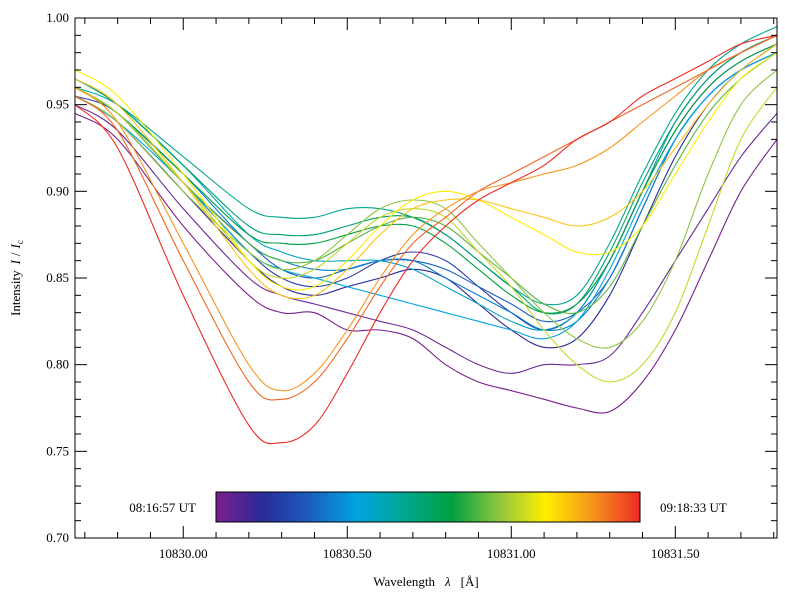 The width and height of the screenshot is (785, 593). Describe the element at coordinates (57, 190) in the screenshot. I see `y-tick-label: 0.90` at that location.